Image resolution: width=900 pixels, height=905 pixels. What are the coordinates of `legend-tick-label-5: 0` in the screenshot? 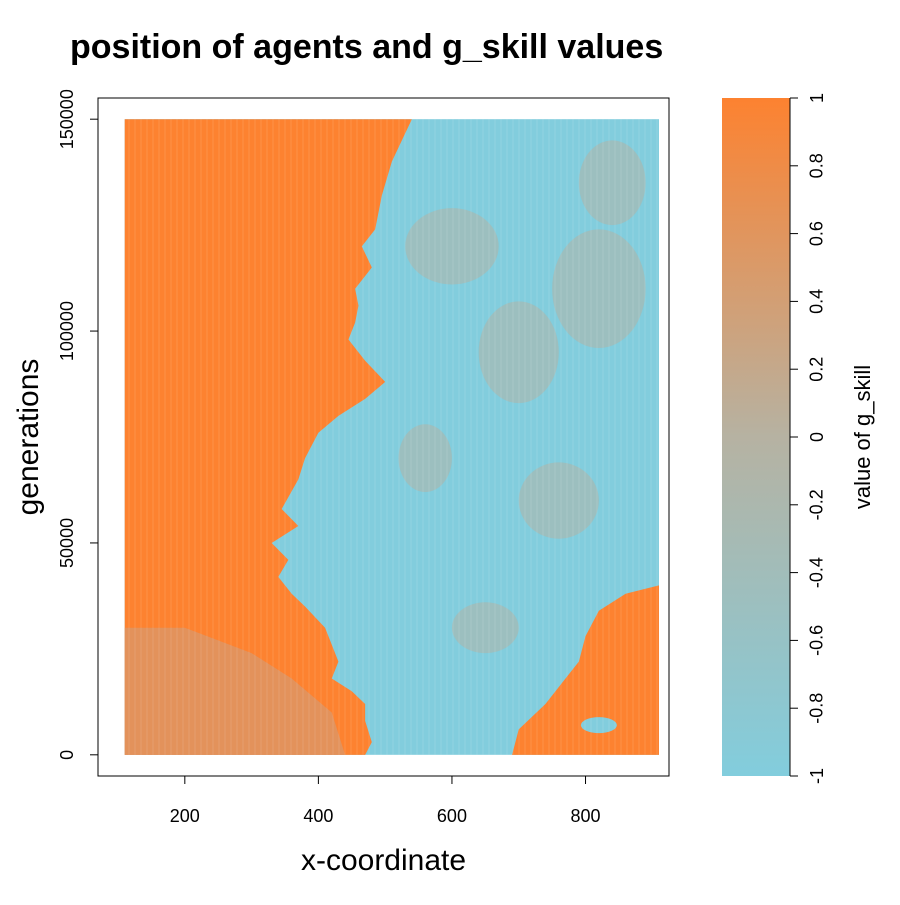 It's located at (817, 437).